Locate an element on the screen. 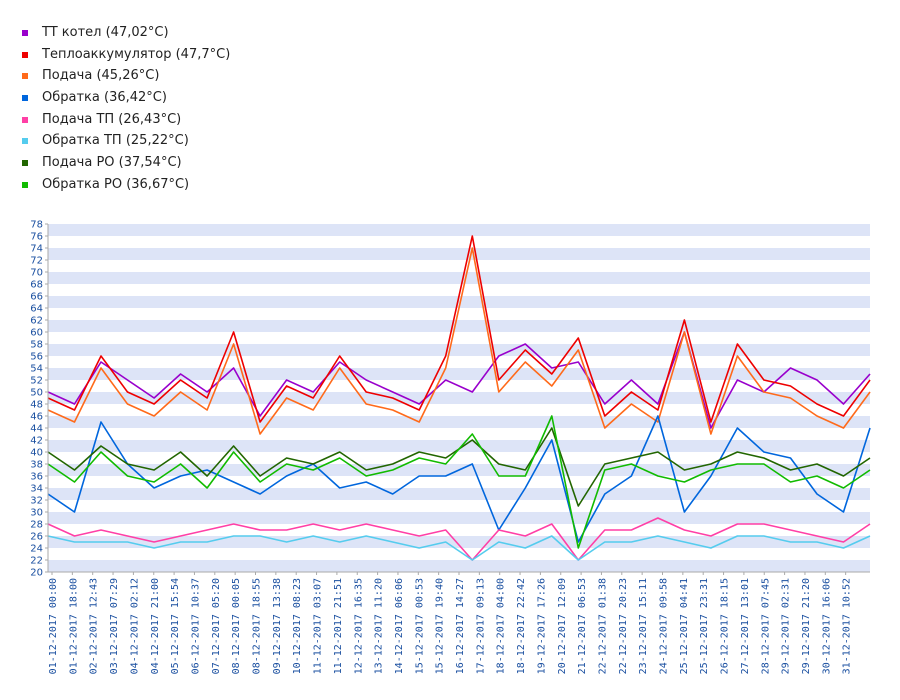 This screenshot has height=700, width=900. x-tick-label: 17-12-2017 09:13 is located at coordinates (480, 626).